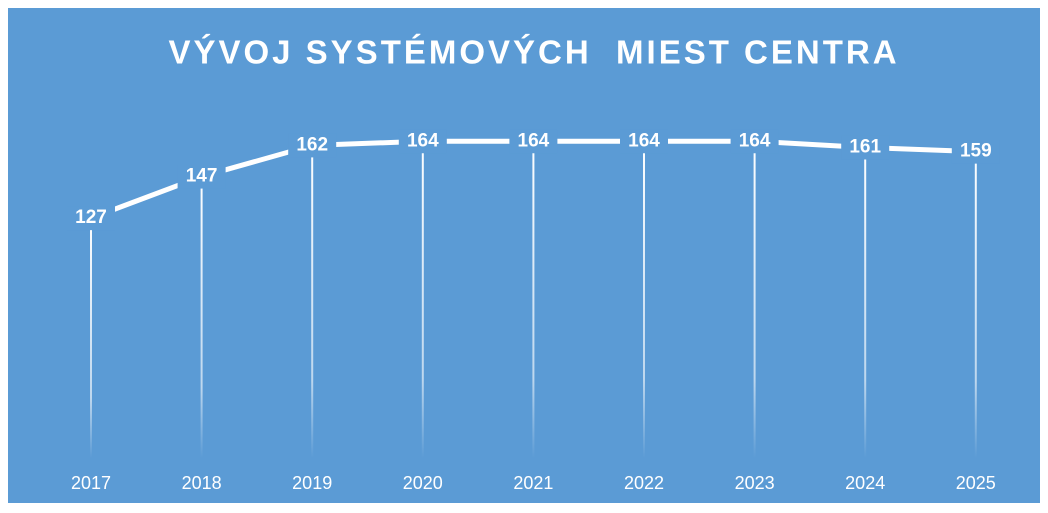 This screenshot has width=1048, height=513. I want to click on chart-title: VÝVOJ SYSTÉMOVÝCH MIEST CENTRA, so click(533, 52).